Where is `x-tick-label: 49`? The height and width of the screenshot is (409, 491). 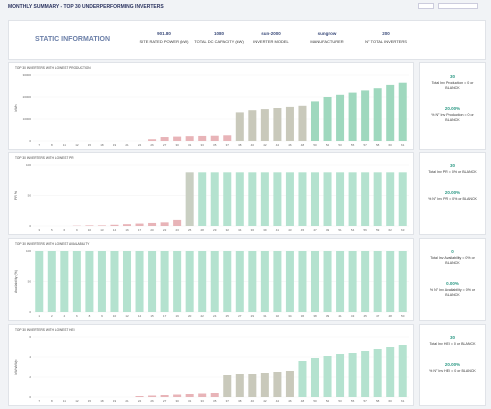
x-tick-label: 49 is located at coordinates (328, 230).